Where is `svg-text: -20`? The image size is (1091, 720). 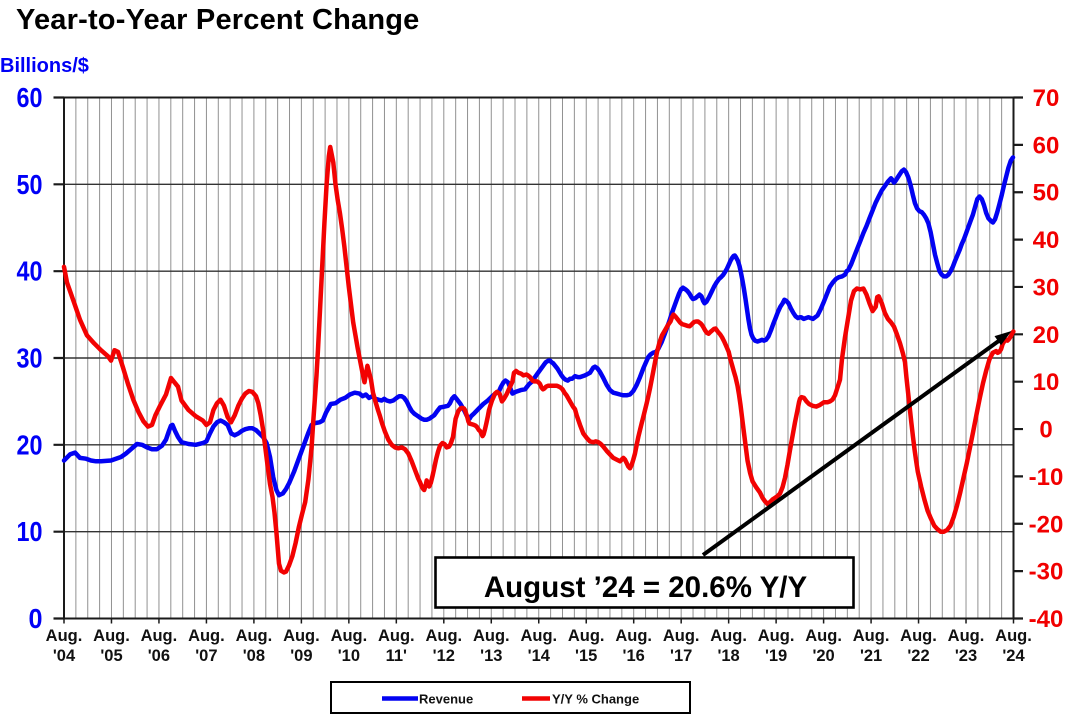 svg-text: -20 is located at coordinates (1046, 524).